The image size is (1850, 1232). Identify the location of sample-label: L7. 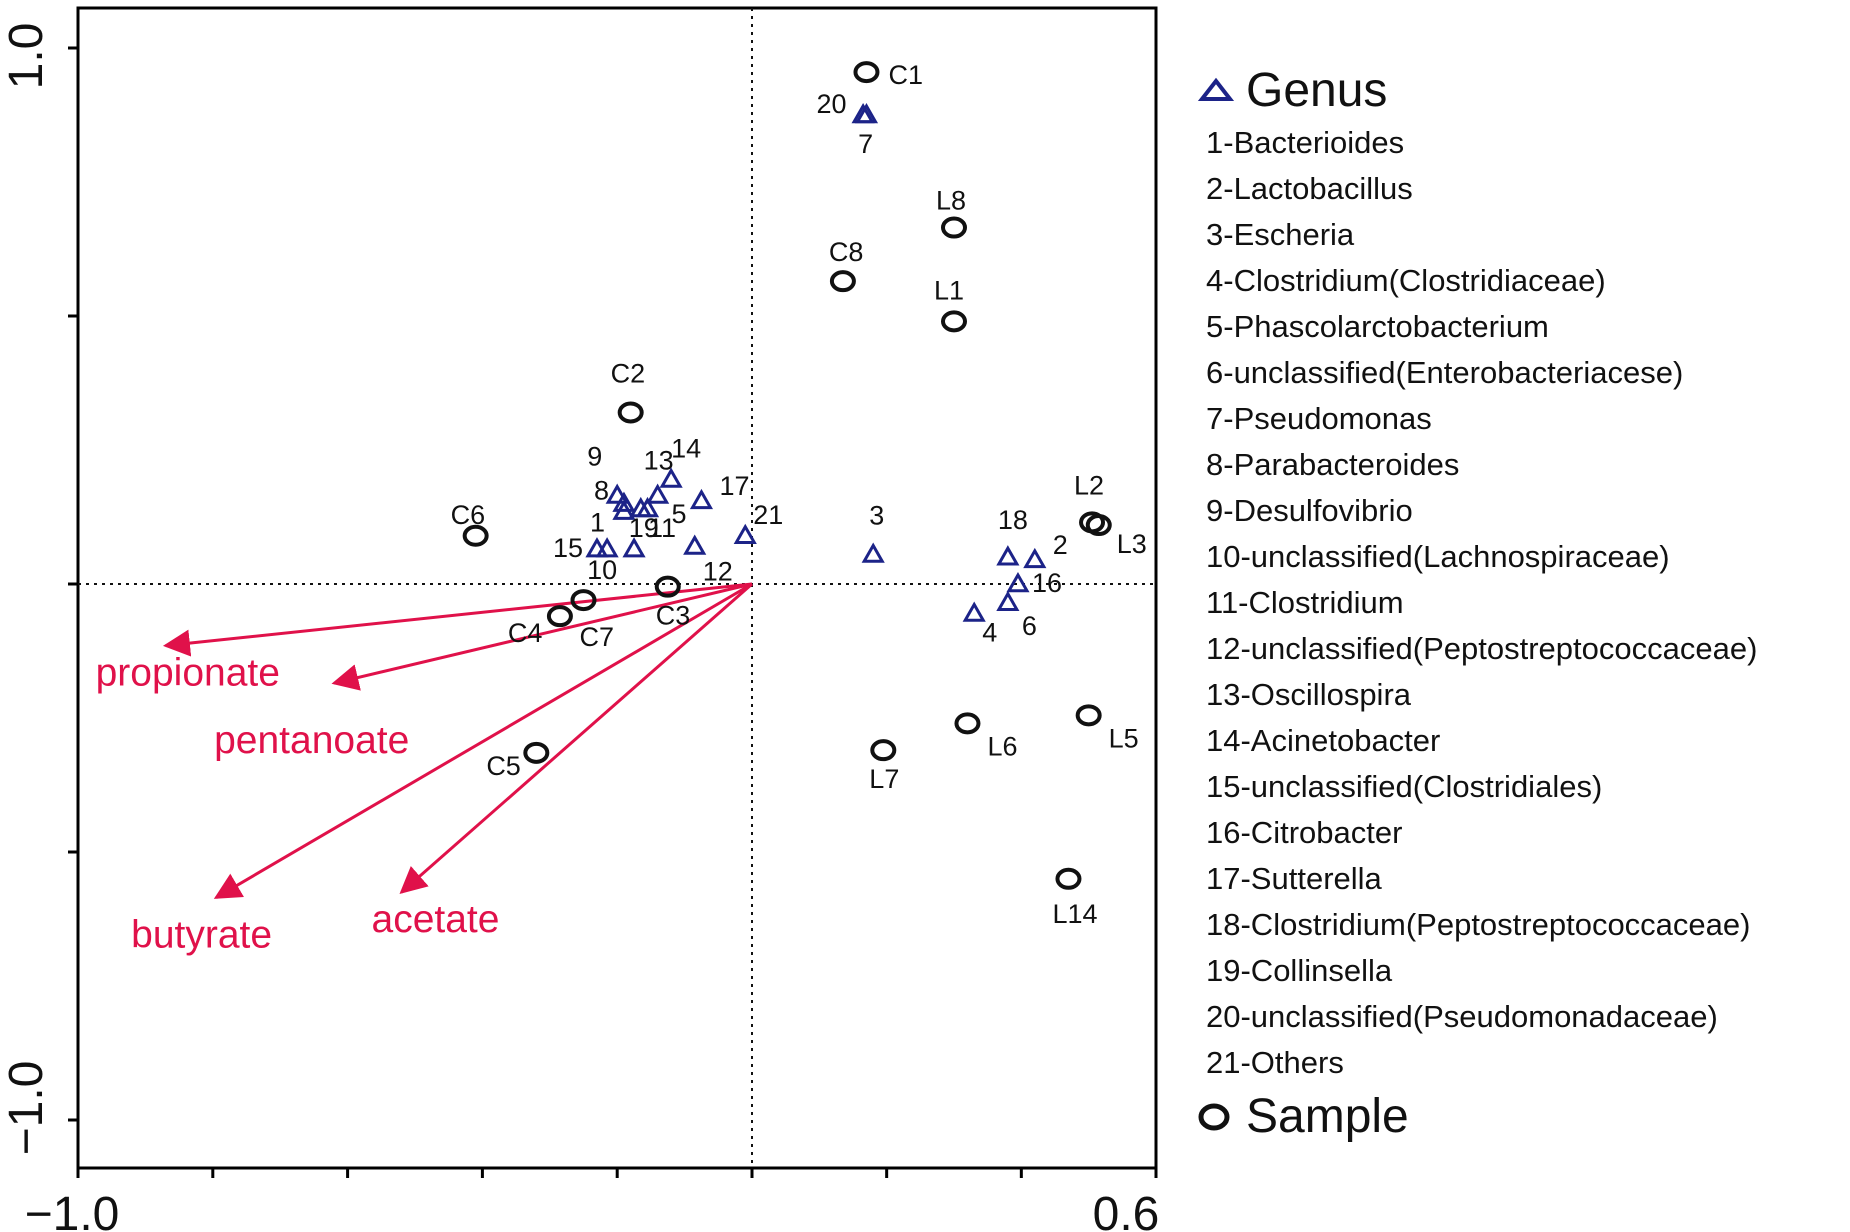
(884, 779).